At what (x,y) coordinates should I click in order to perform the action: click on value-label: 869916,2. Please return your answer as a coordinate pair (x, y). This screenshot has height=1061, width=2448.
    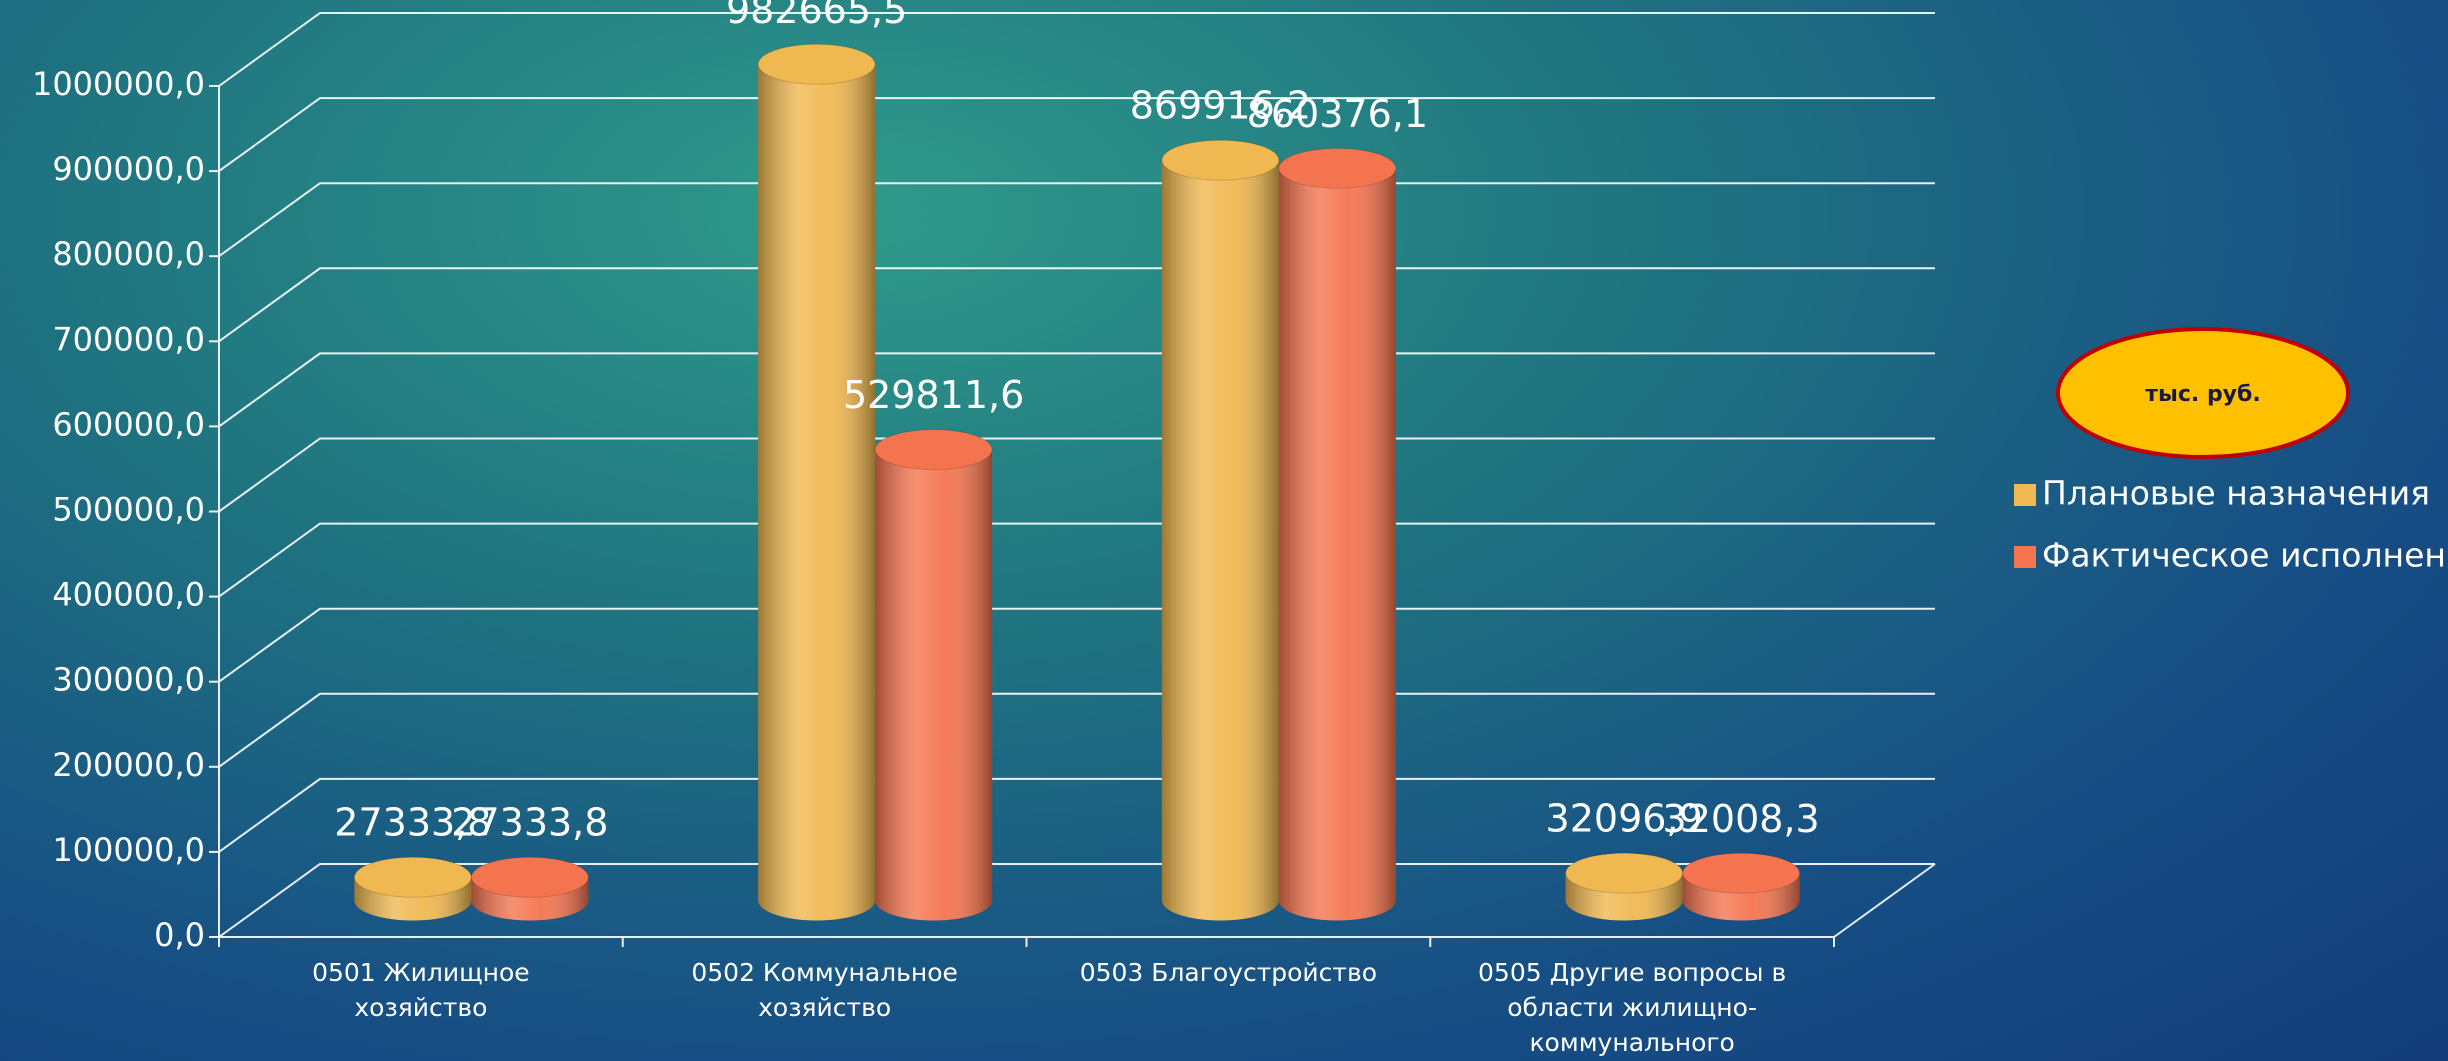
    Looking at the image, I should click on (1220, 106).